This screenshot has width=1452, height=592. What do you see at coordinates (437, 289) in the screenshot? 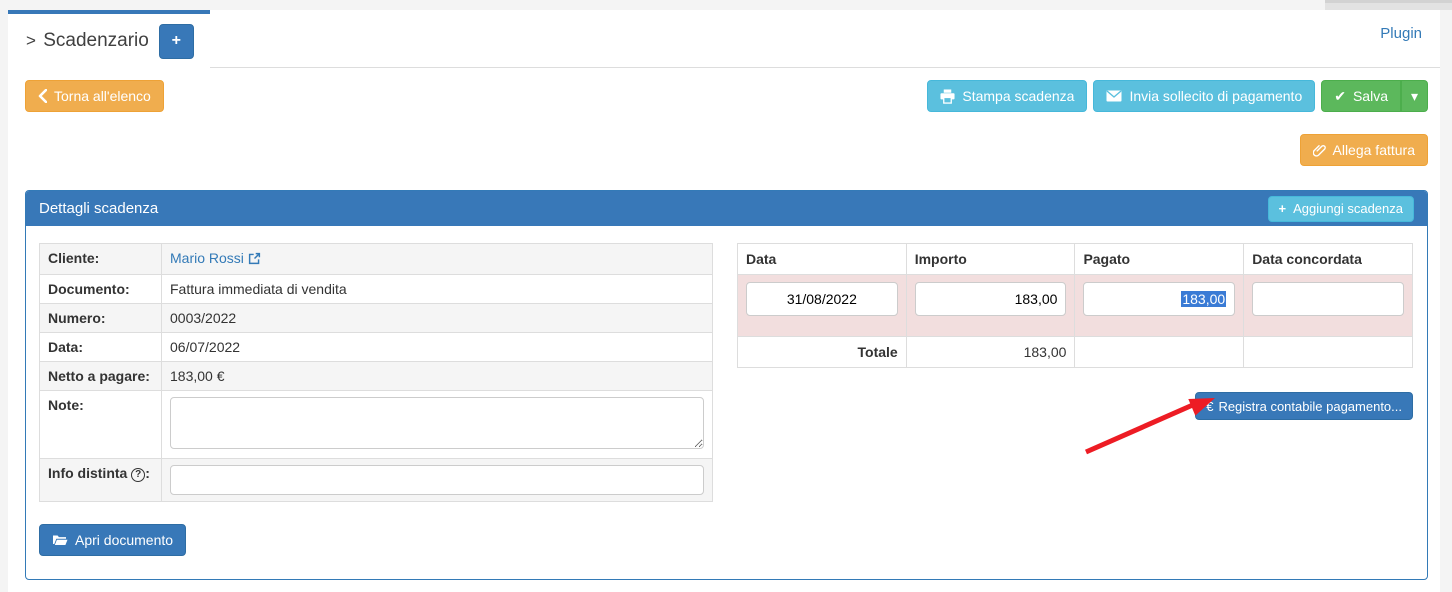
I see `documento-value: Fattura immediata di vendita` at bounding box center [437, 289].